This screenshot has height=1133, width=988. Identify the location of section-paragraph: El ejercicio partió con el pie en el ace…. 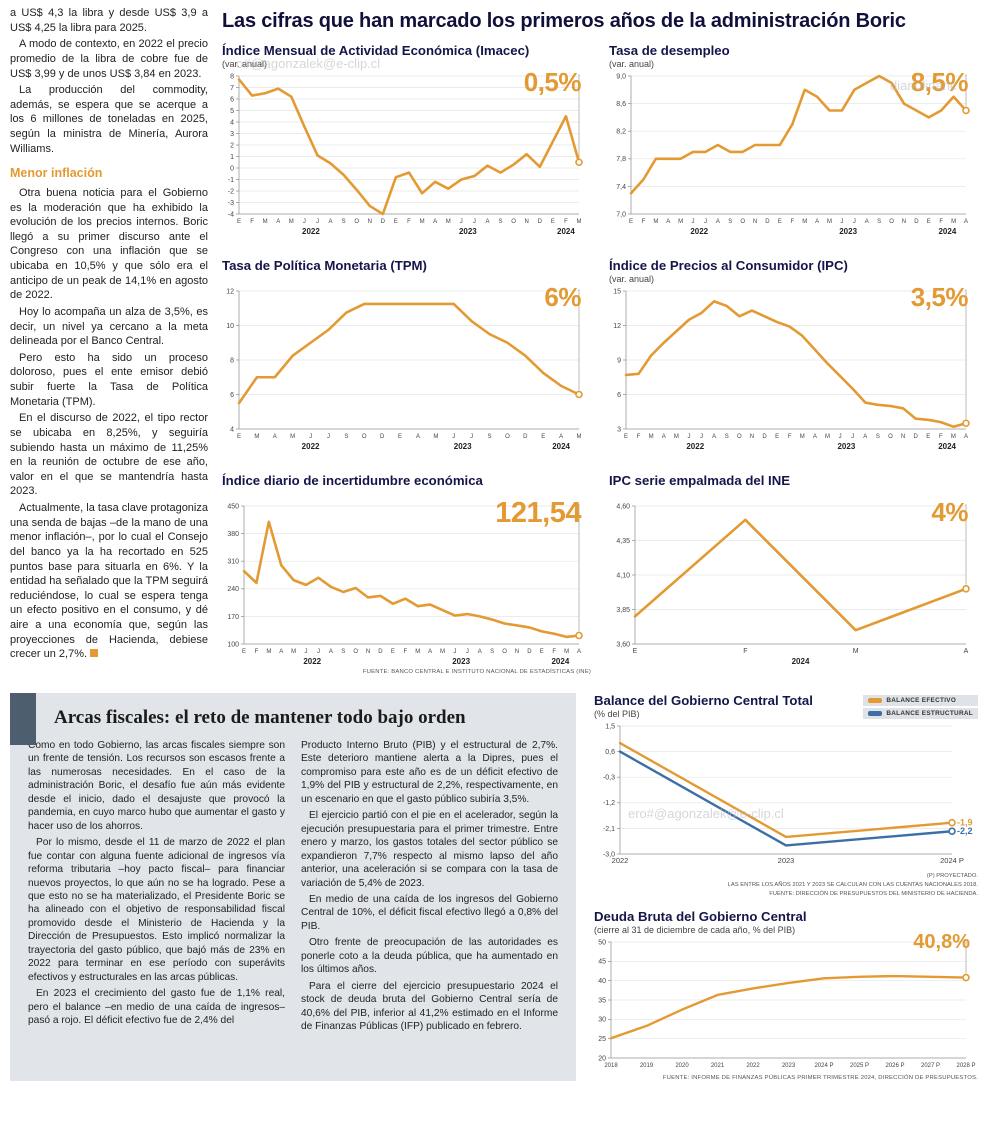
(429, 849).